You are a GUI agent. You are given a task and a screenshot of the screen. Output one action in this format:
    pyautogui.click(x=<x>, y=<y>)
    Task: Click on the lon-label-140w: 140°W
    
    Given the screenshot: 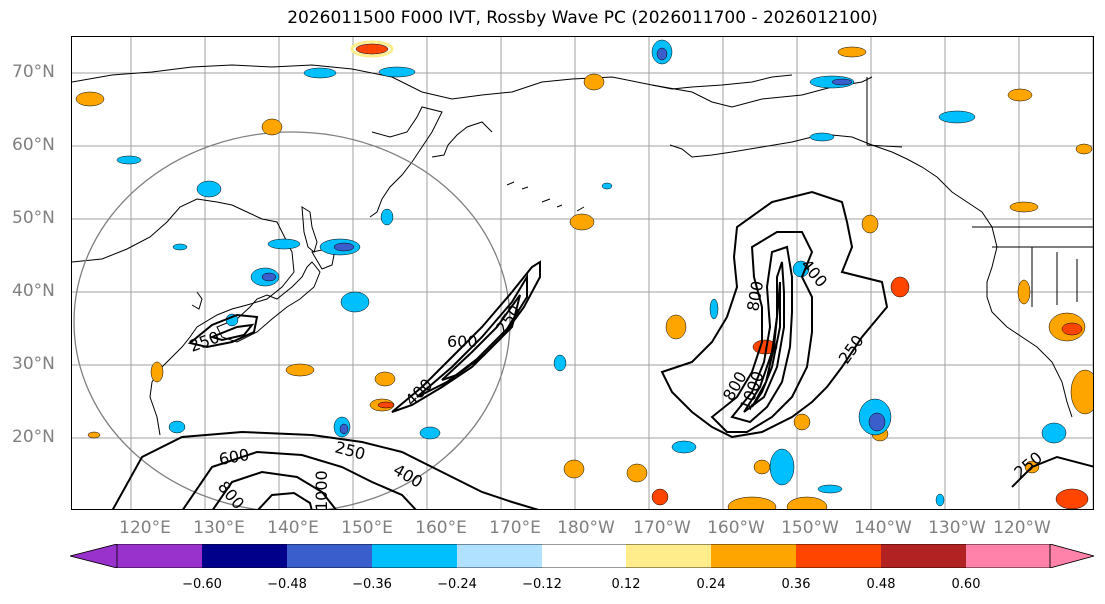 What is the action you would take?
    pyautogui.click(x=883, y=528)
    